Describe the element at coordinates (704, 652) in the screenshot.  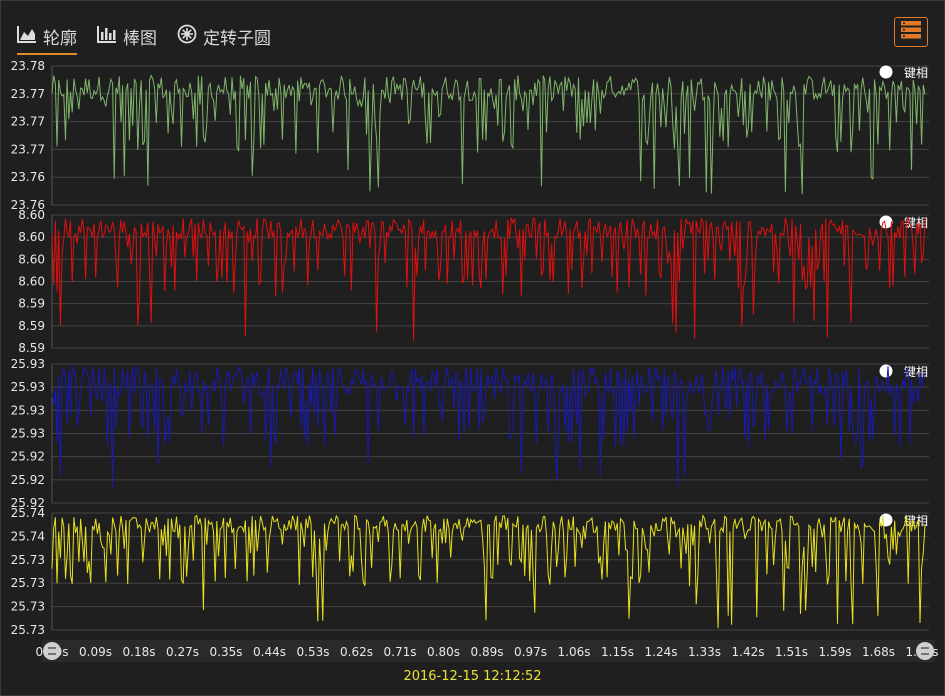
I see `x-tick-label: 1.33s` at that location.